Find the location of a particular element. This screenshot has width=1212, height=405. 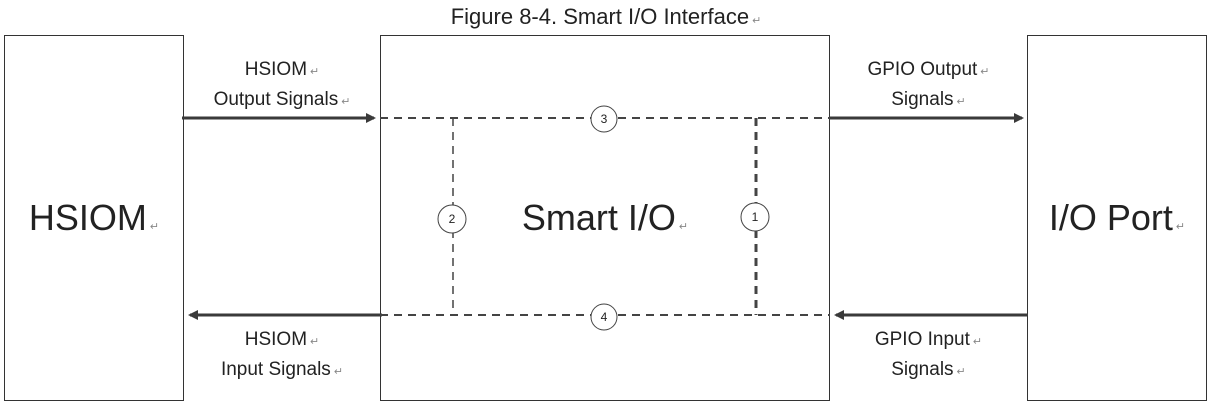

hsiom-output-signals-label: HSIOM ↵ Output Signals ↵ is located at coordinates (282, 86).